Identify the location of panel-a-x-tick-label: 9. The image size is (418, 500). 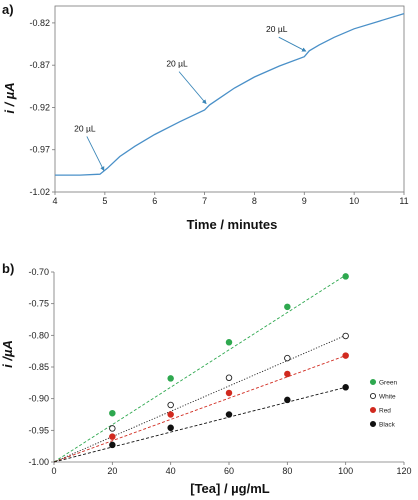
(304, 201).